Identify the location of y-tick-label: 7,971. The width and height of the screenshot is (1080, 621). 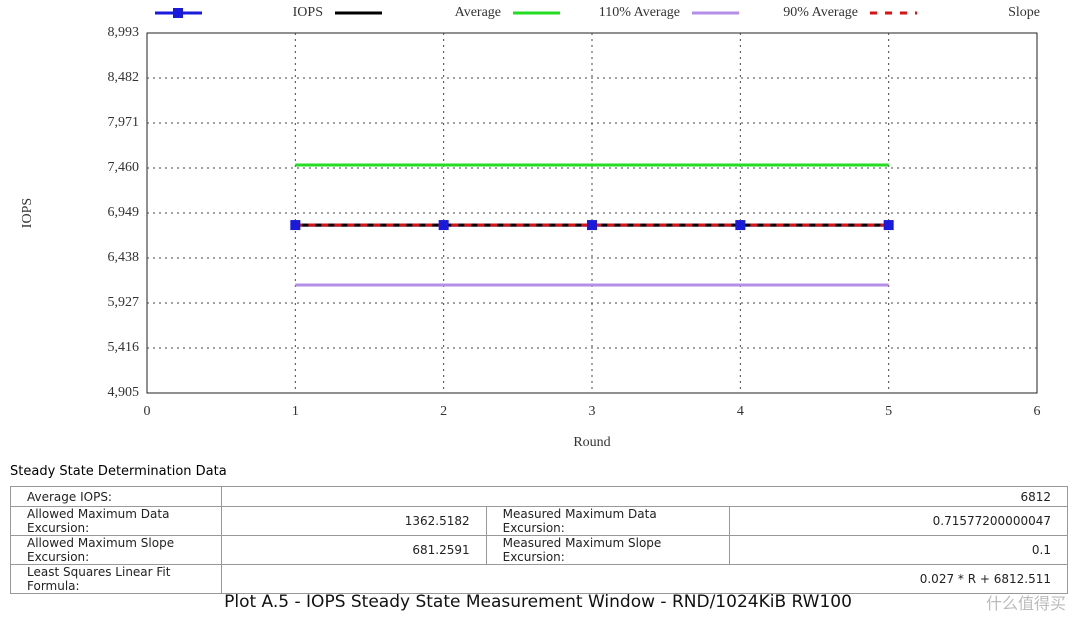
(124, 122).